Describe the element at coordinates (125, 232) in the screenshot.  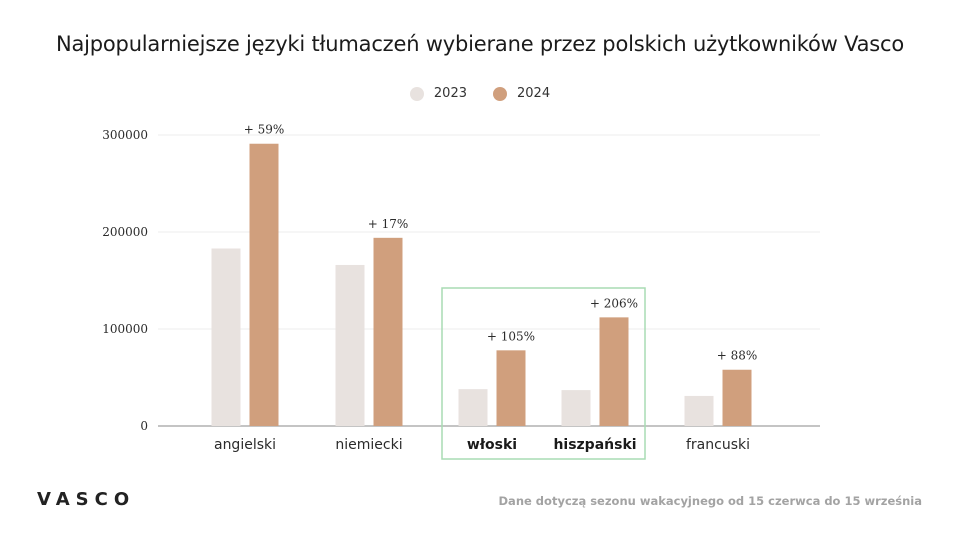
I see `y-tick-label: 200000` at that location.